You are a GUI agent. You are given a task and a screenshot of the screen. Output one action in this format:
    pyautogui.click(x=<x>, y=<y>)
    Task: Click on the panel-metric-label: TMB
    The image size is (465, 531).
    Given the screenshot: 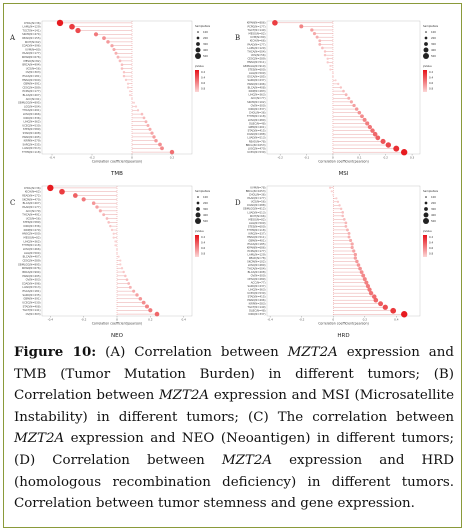 What is the action you would take?
    pyautogui.click(x=116, y=174)
    